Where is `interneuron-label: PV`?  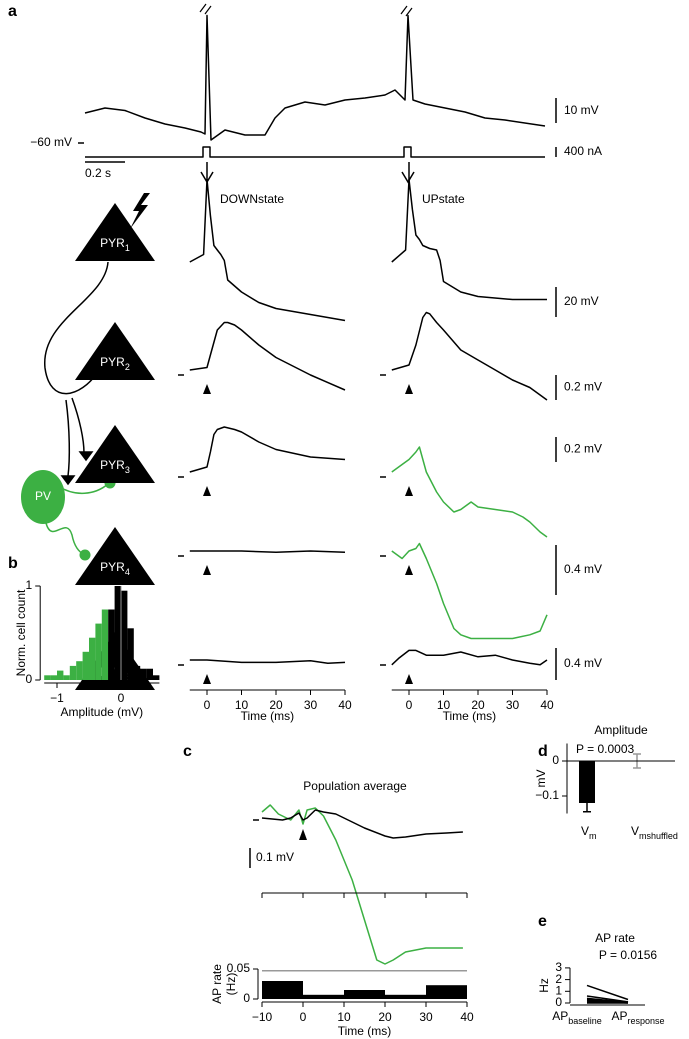
interneuron-label: PV is located at coordinates (43, 496).